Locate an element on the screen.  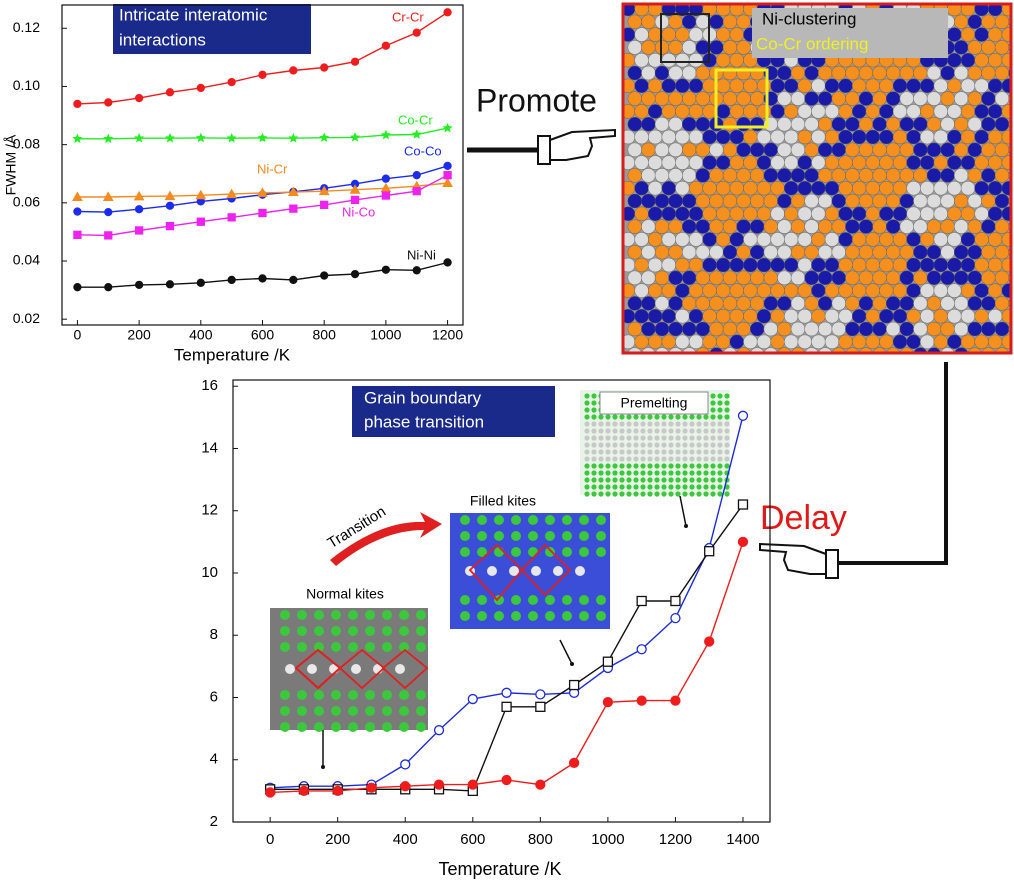
annotation: interactions is located at coordinates (162, 39).